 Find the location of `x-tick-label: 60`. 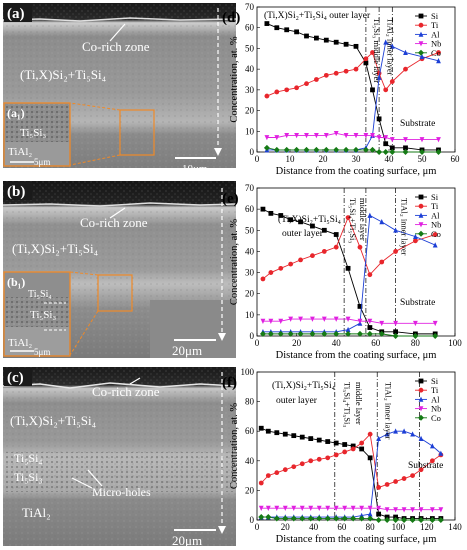

x-tick-label: 60 is located at coordinates (456, 159).